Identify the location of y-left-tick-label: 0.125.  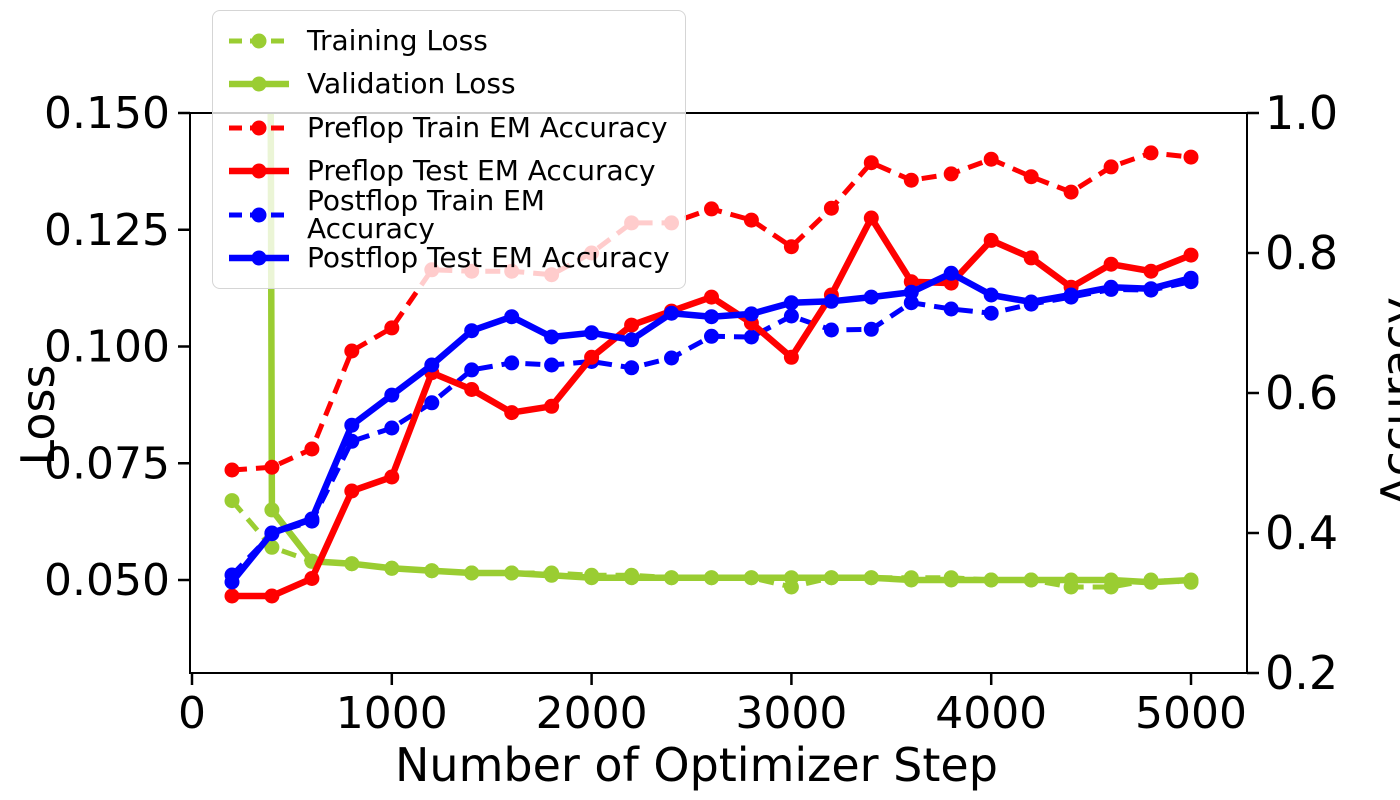
(107, 230).